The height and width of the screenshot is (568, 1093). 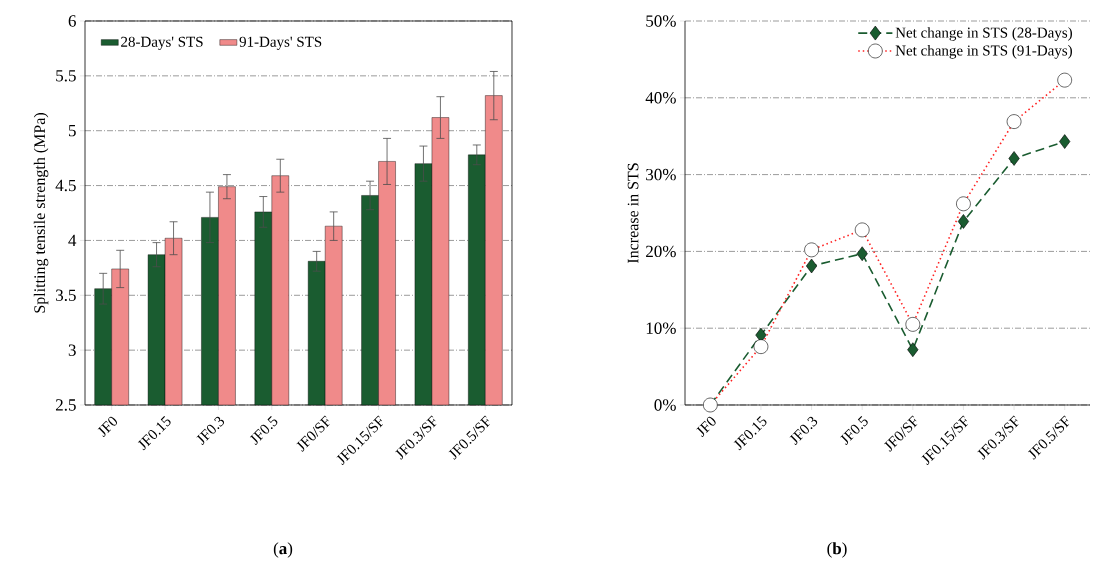 I want to click on y-axis-title: Increase in STS, so click(x=633, y=213).